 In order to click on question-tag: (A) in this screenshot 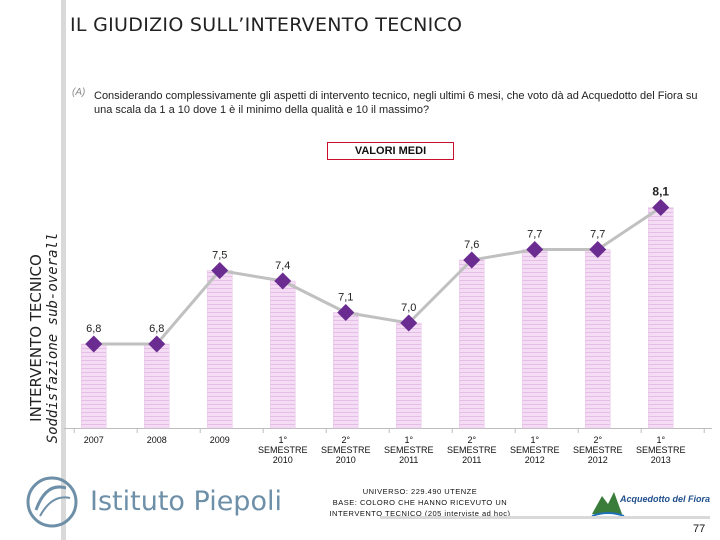, I will do `click(79, 92)`.